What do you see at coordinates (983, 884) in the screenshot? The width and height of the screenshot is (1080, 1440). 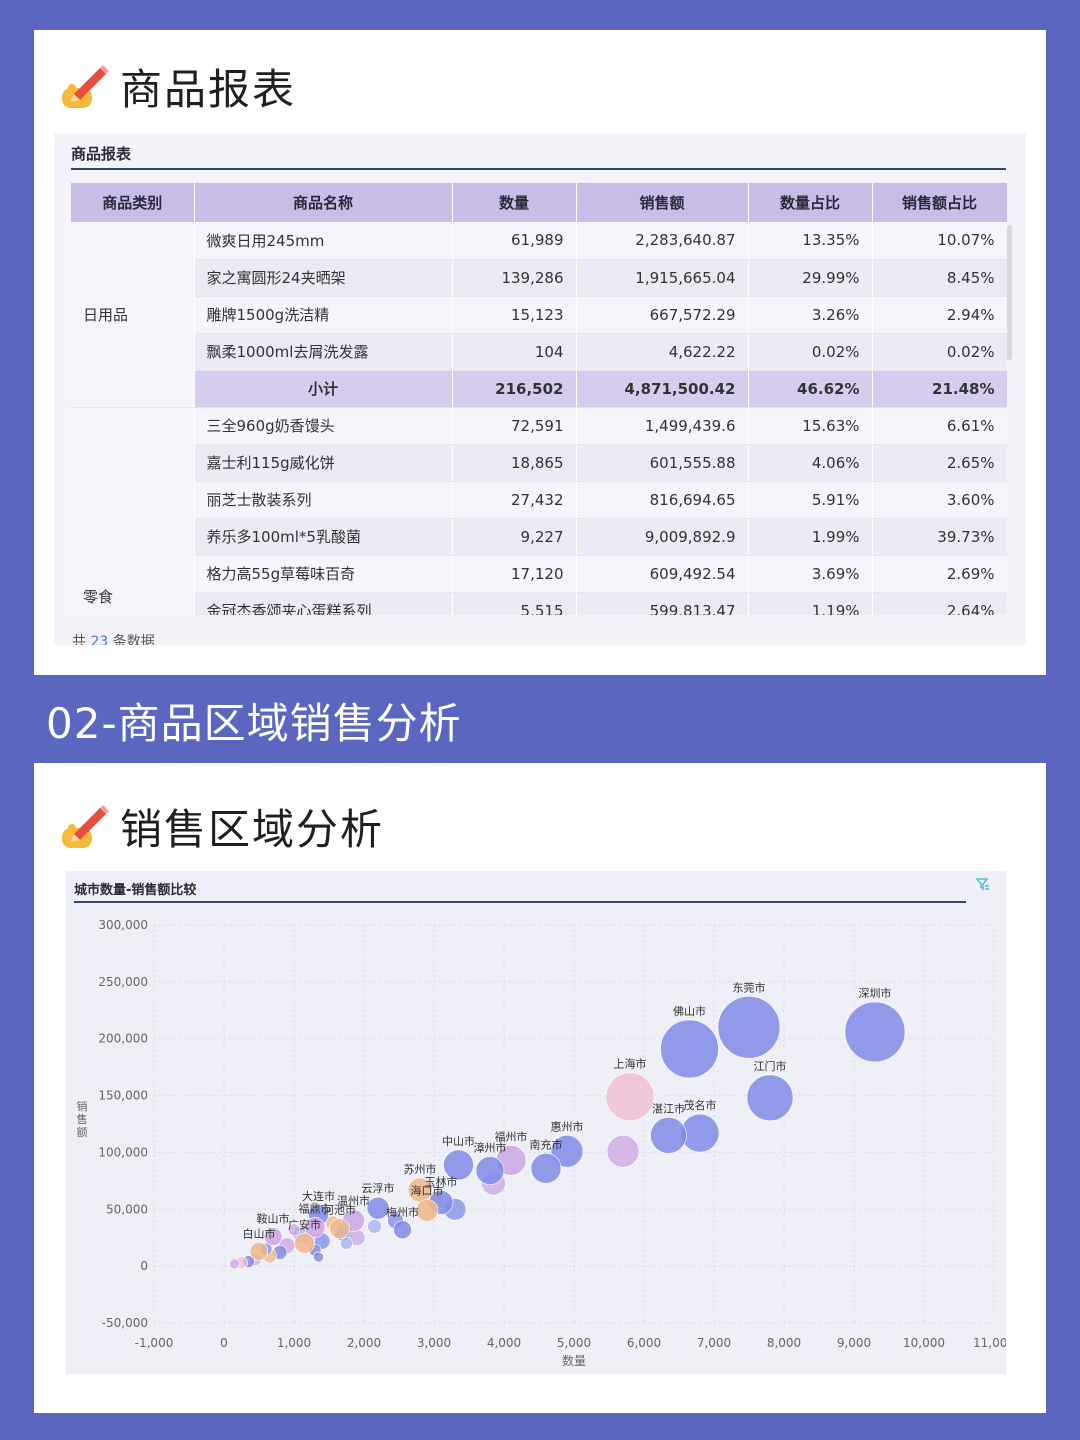 I see `filter-icon` at bounding box center [983, 884].